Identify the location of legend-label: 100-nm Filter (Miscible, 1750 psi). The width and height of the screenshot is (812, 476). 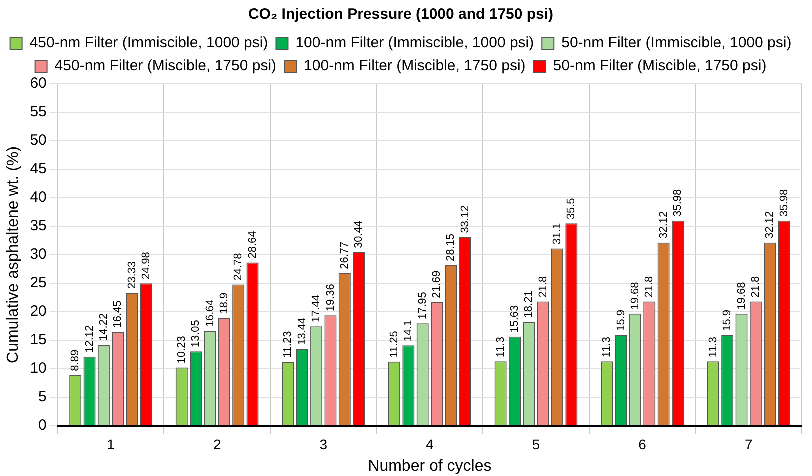
(415, 66).